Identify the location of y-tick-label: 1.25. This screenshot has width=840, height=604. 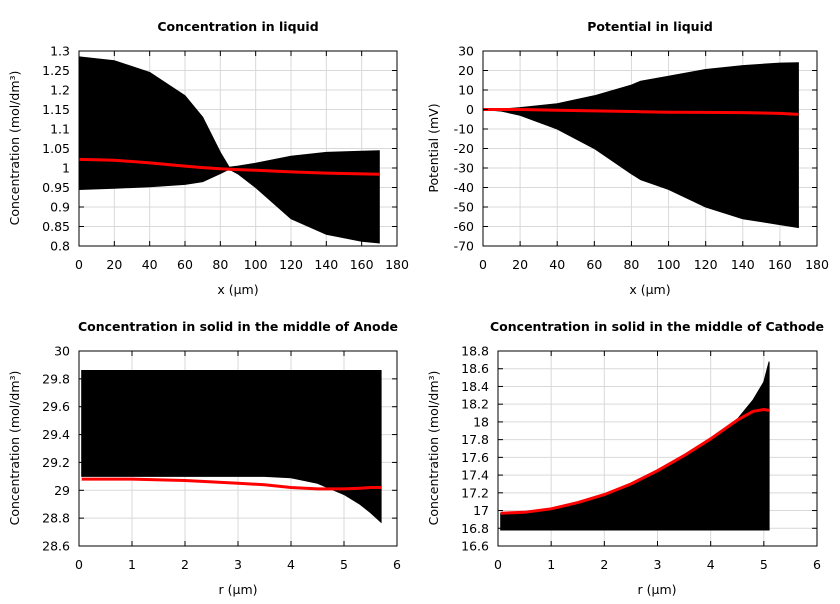
(56, 70).